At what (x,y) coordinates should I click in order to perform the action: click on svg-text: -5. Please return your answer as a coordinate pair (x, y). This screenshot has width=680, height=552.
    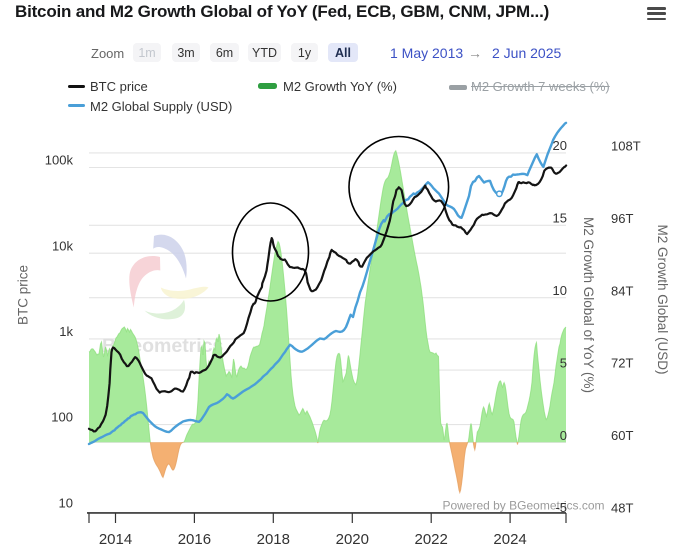
    Looking at the image, I should click on (561, 507).